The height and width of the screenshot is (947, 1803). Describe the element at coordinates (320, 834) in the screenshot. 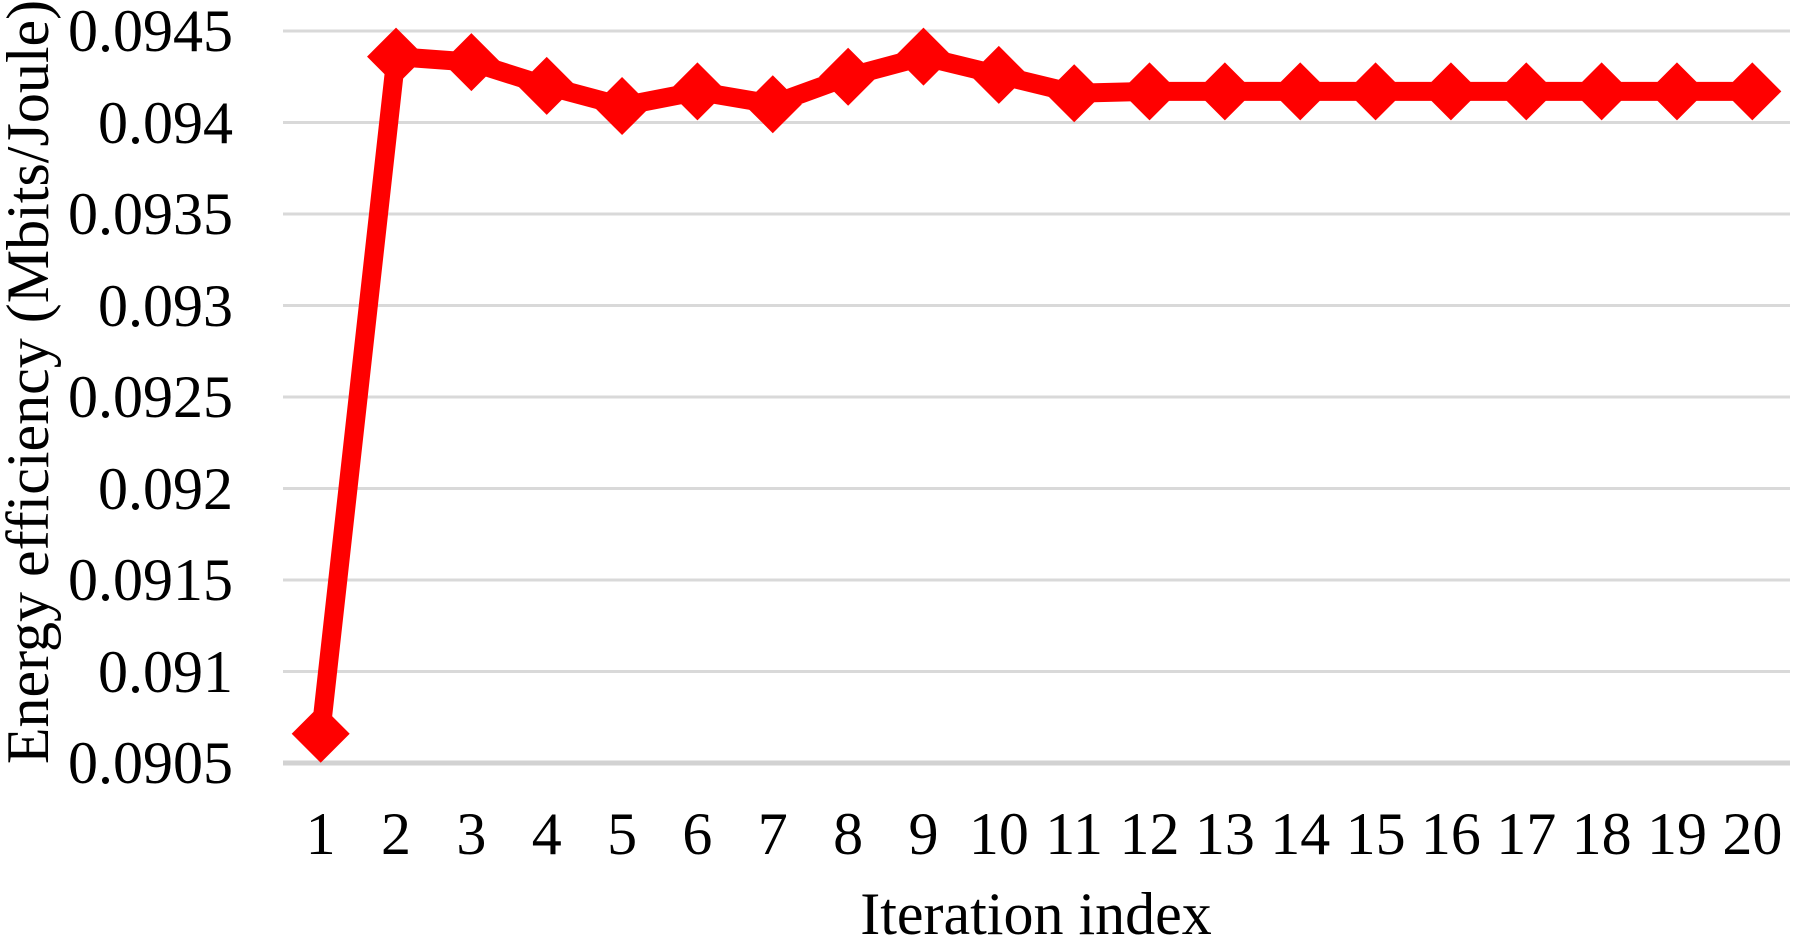

I see `x-tick-label: 1` at that location.